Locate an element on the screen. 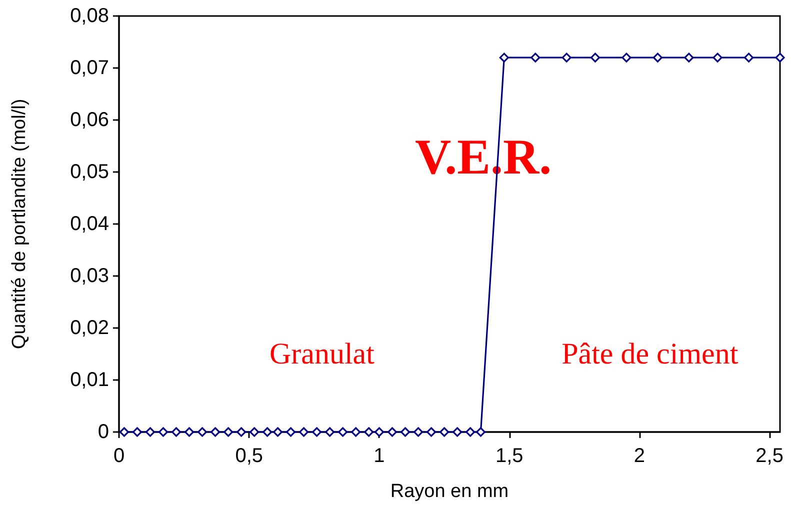 Image resolution: width=791 pixels, height=522 pixels. y-tick-label: 0,05 is located at coordinates (89, 172).